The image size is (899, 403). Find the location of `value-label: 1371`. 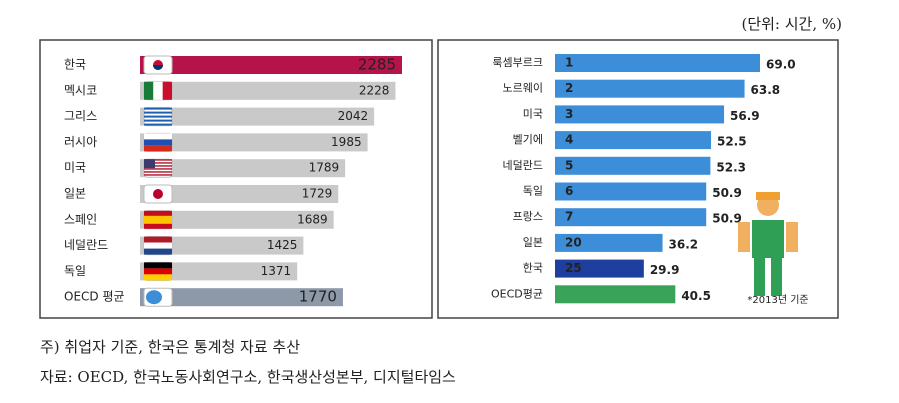

value-label: 1371 is located at coordinates (276, 271).